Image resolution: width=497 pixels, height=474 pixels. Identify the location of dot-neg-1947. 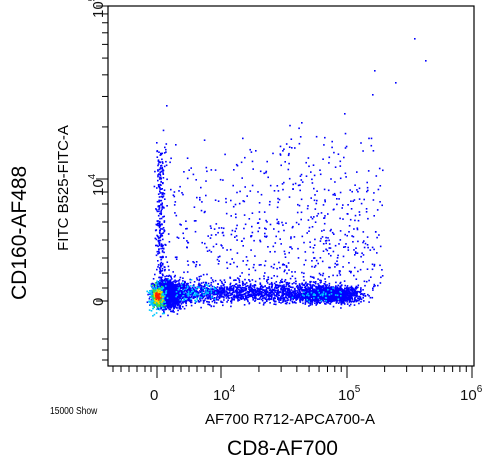
(179, 304).